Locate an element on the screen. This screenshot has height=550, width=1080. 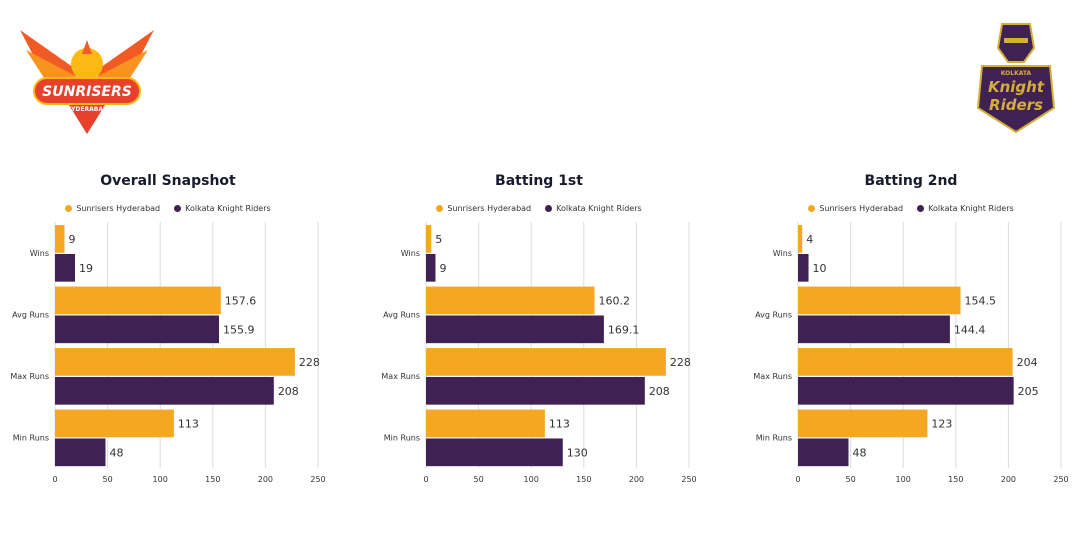
sunrisers-hyderabad-logo: SUNRISERS HYDERABAD is located at coordinates (87, 82).